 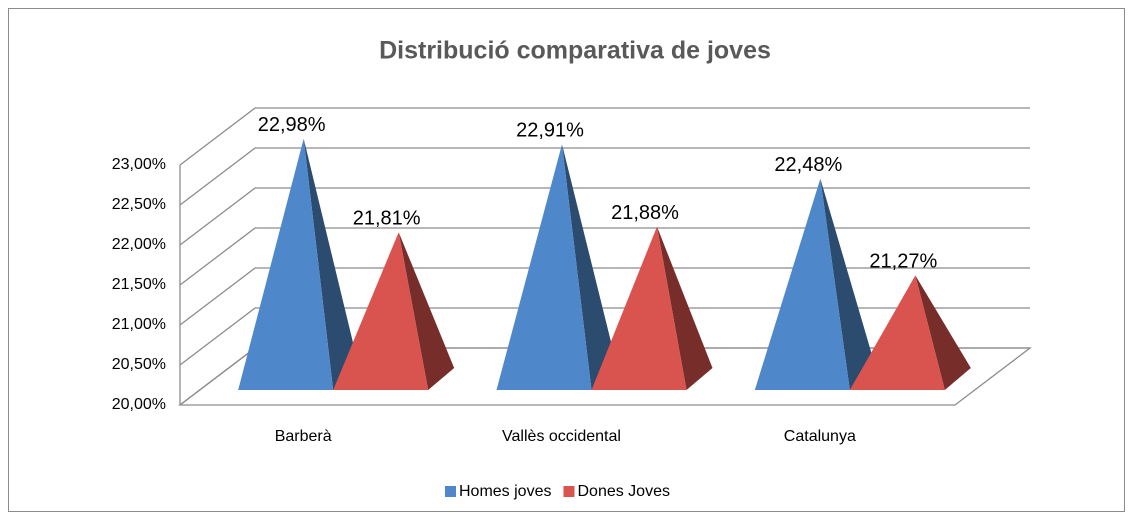 I want to click on data-label: 21,81%, so click(x=387, y=218).